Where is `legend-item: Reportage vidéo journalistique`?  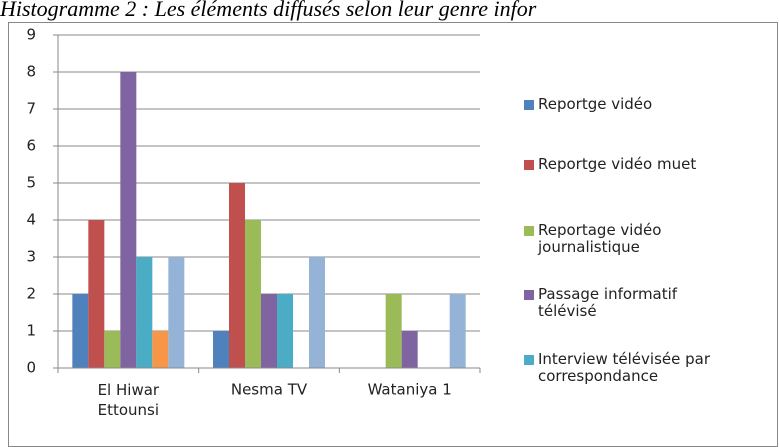
legend-item: Reportage vidéo journalistique is located at coordinates (644, 239).